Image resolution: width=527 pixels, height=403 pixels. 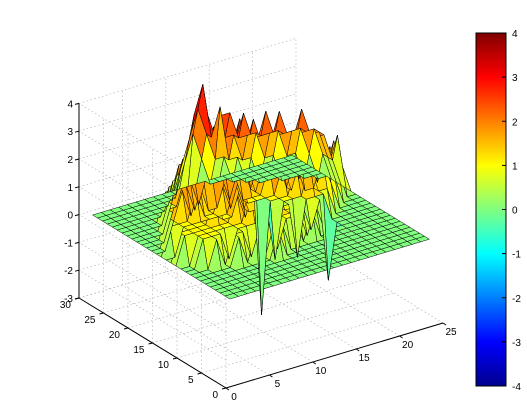 What do you see at coordinates (90, 320) in the screenshot?
I see `y-tick-label: 25` at bounding box center [90, 320].